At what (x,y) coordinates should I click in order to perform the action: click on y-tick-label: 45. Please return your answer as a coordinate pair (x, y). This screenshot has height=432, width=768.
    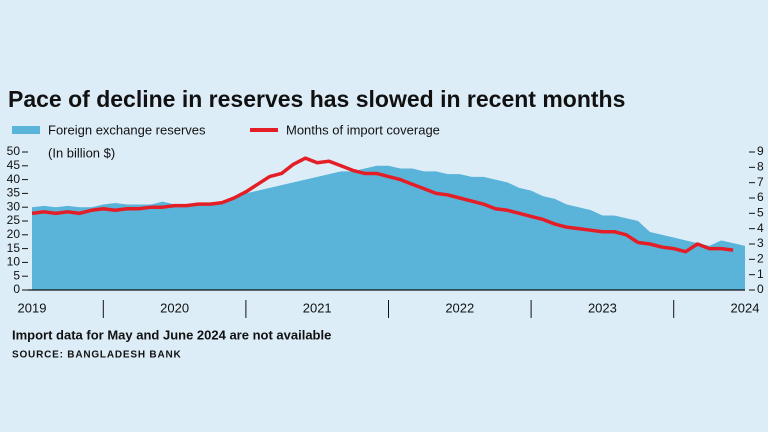
    Looking at the image, I should click on (14, 165).